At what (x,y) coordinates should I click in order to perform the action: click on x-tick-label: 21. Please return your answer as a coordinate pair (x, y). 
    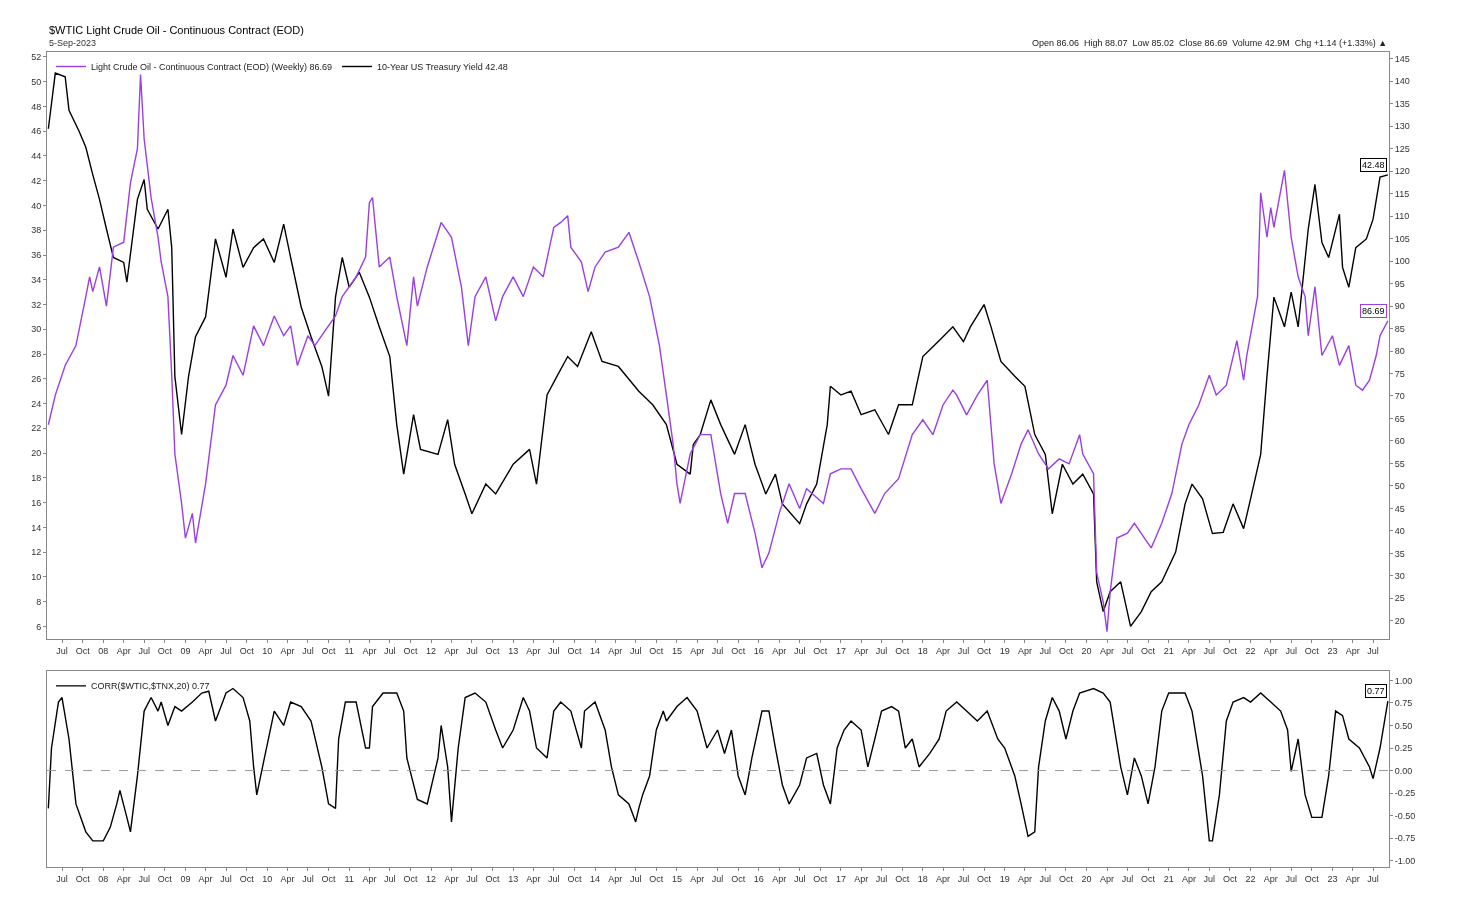
    Looking at the image, I should click on (1168, 650).